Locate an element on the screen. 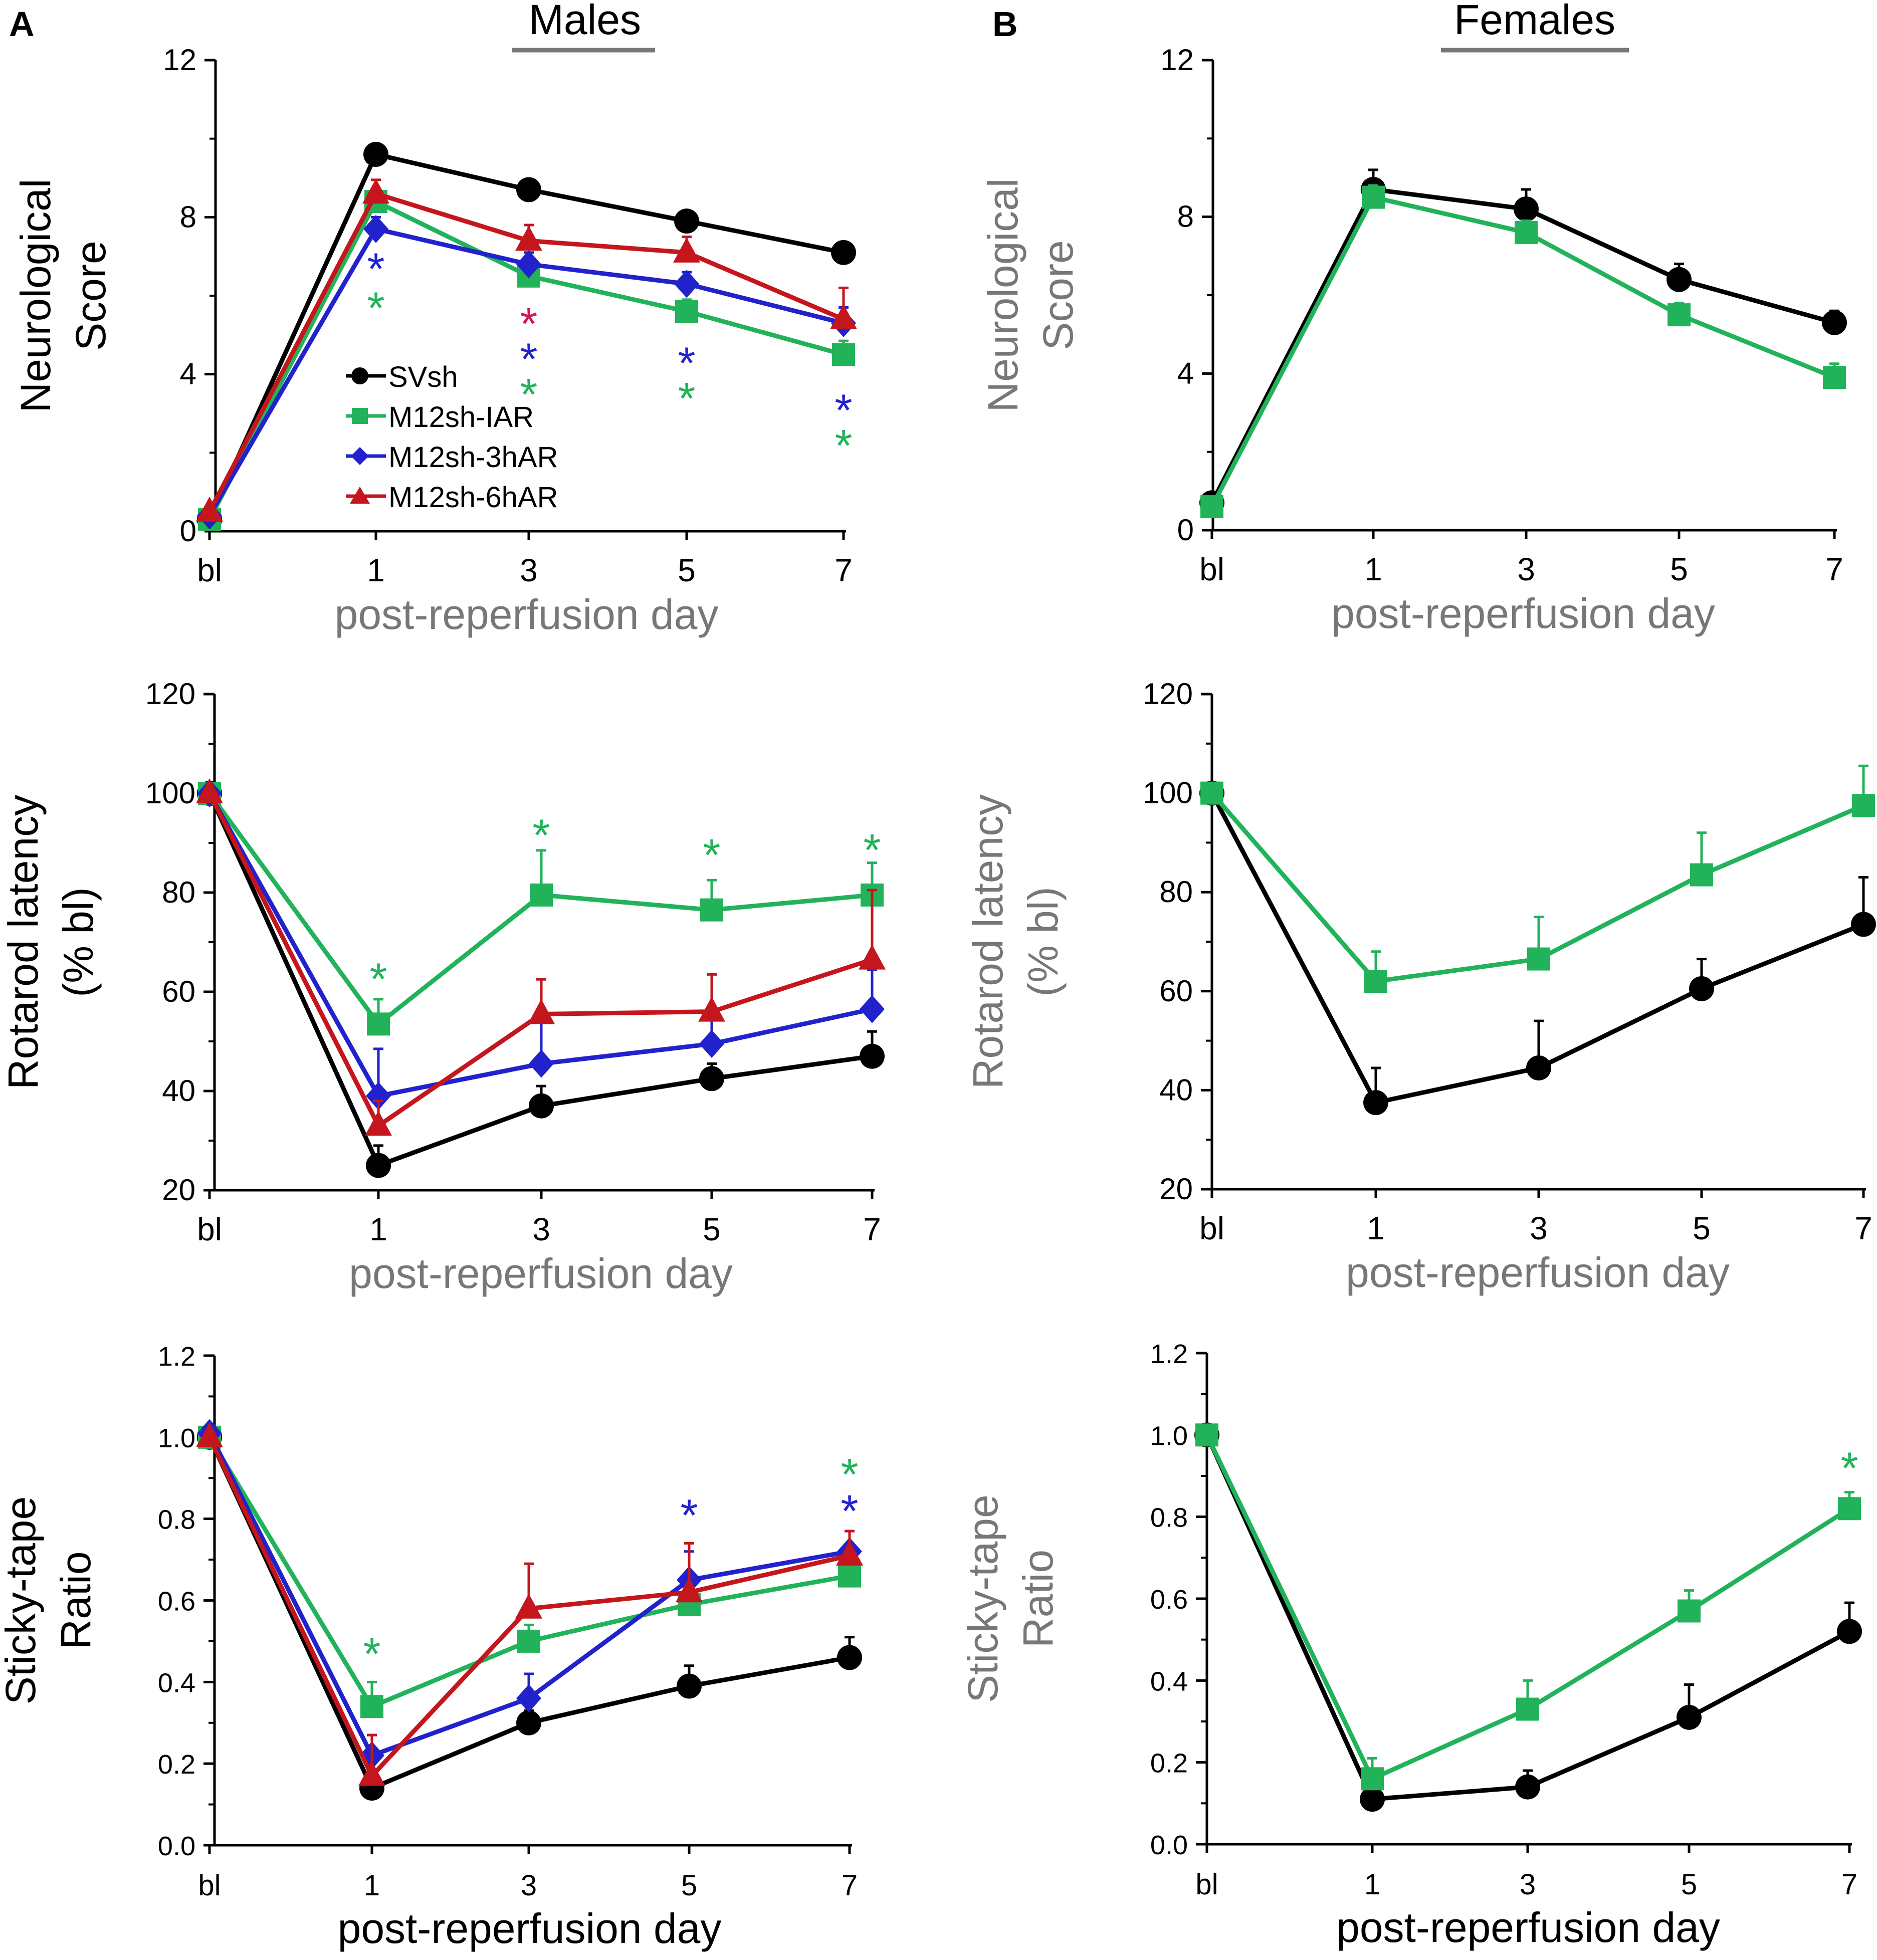 This screenshot has height=1960, width=1877. panel-label-b: B is located at coordinates (1005, 24).